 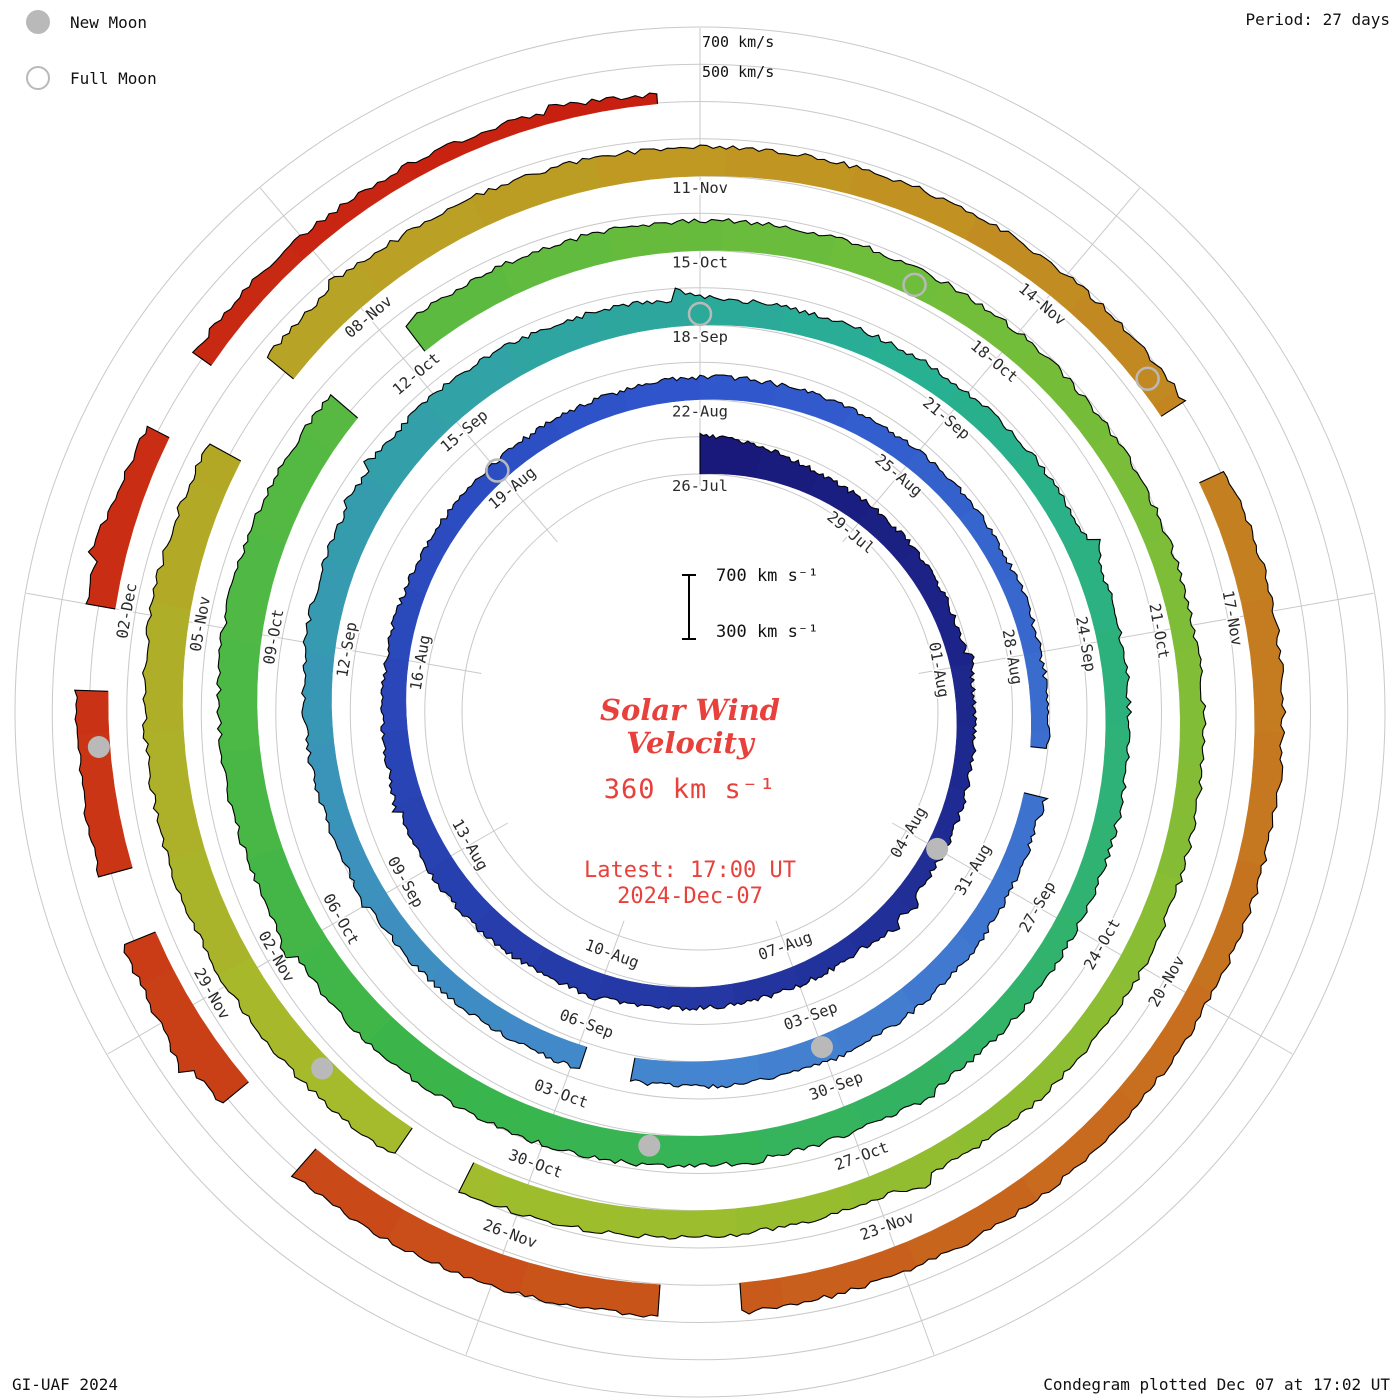 What do you see at coordinates (113, 78) in the screenshot?
I see `full-moon-label: Full Moon` at bounding box center [113, 78].